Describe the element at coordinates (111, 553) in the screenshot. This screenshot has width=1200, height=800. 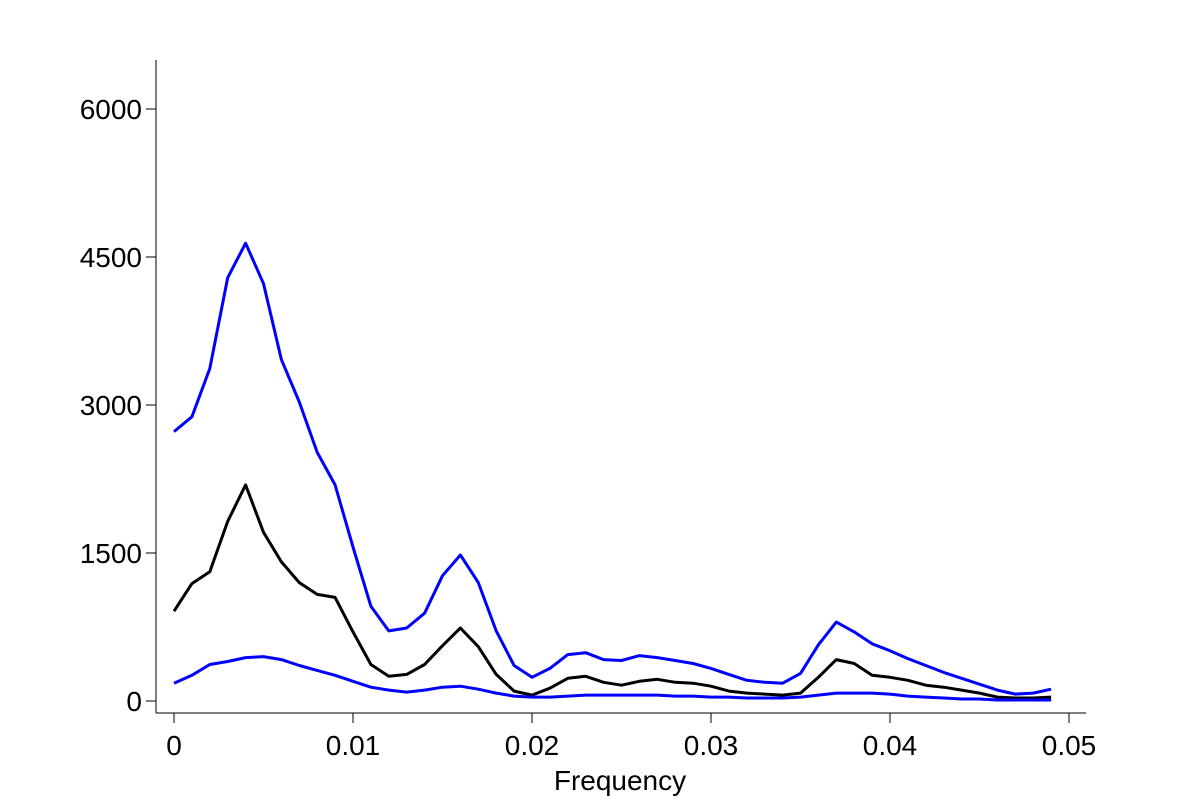
I see `y-tick-label: 1500` at that location.